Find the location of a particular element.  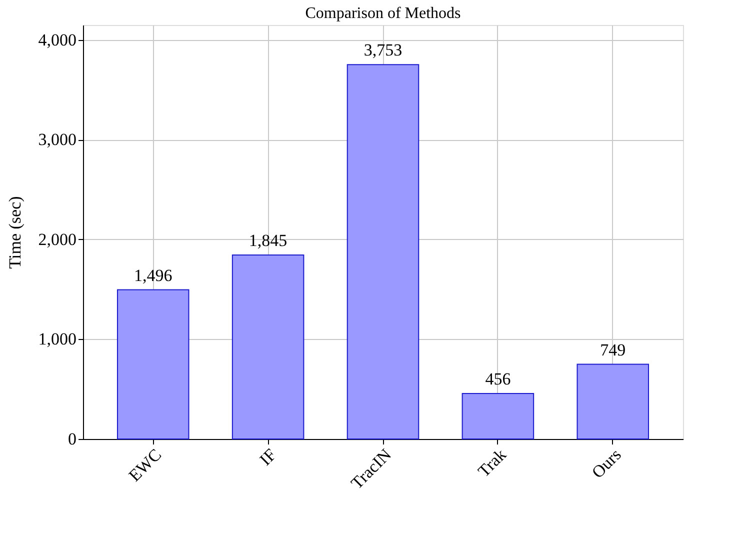

y-axis-title: Time (sec) is located at coordinates (14, 232).